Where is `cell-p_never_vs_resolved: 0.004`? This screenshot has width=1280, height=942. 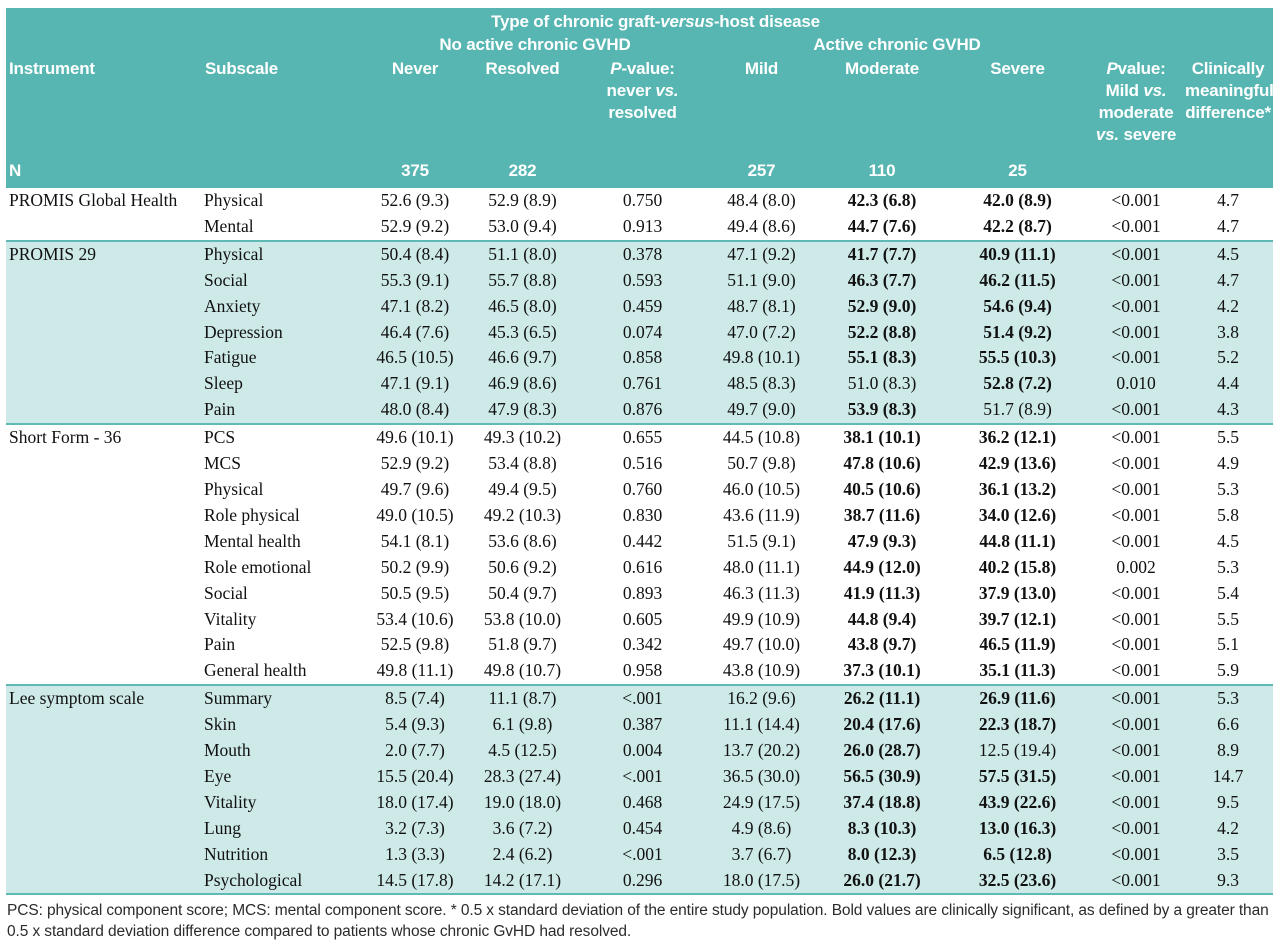 cell-p_never_vs_resolved: 0.004 is located at coordinates (642, 750).